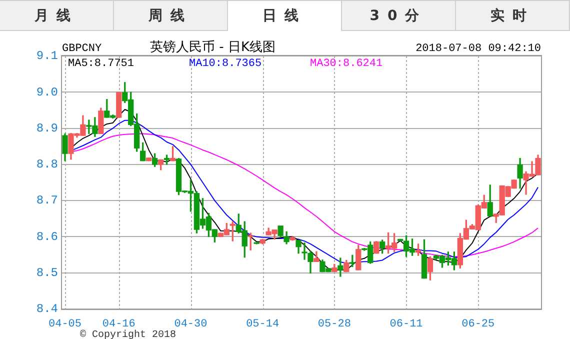 The height and width of the screenshot is (339, 570). I want to click on text: © Copyright 2018, so click(128, 334).